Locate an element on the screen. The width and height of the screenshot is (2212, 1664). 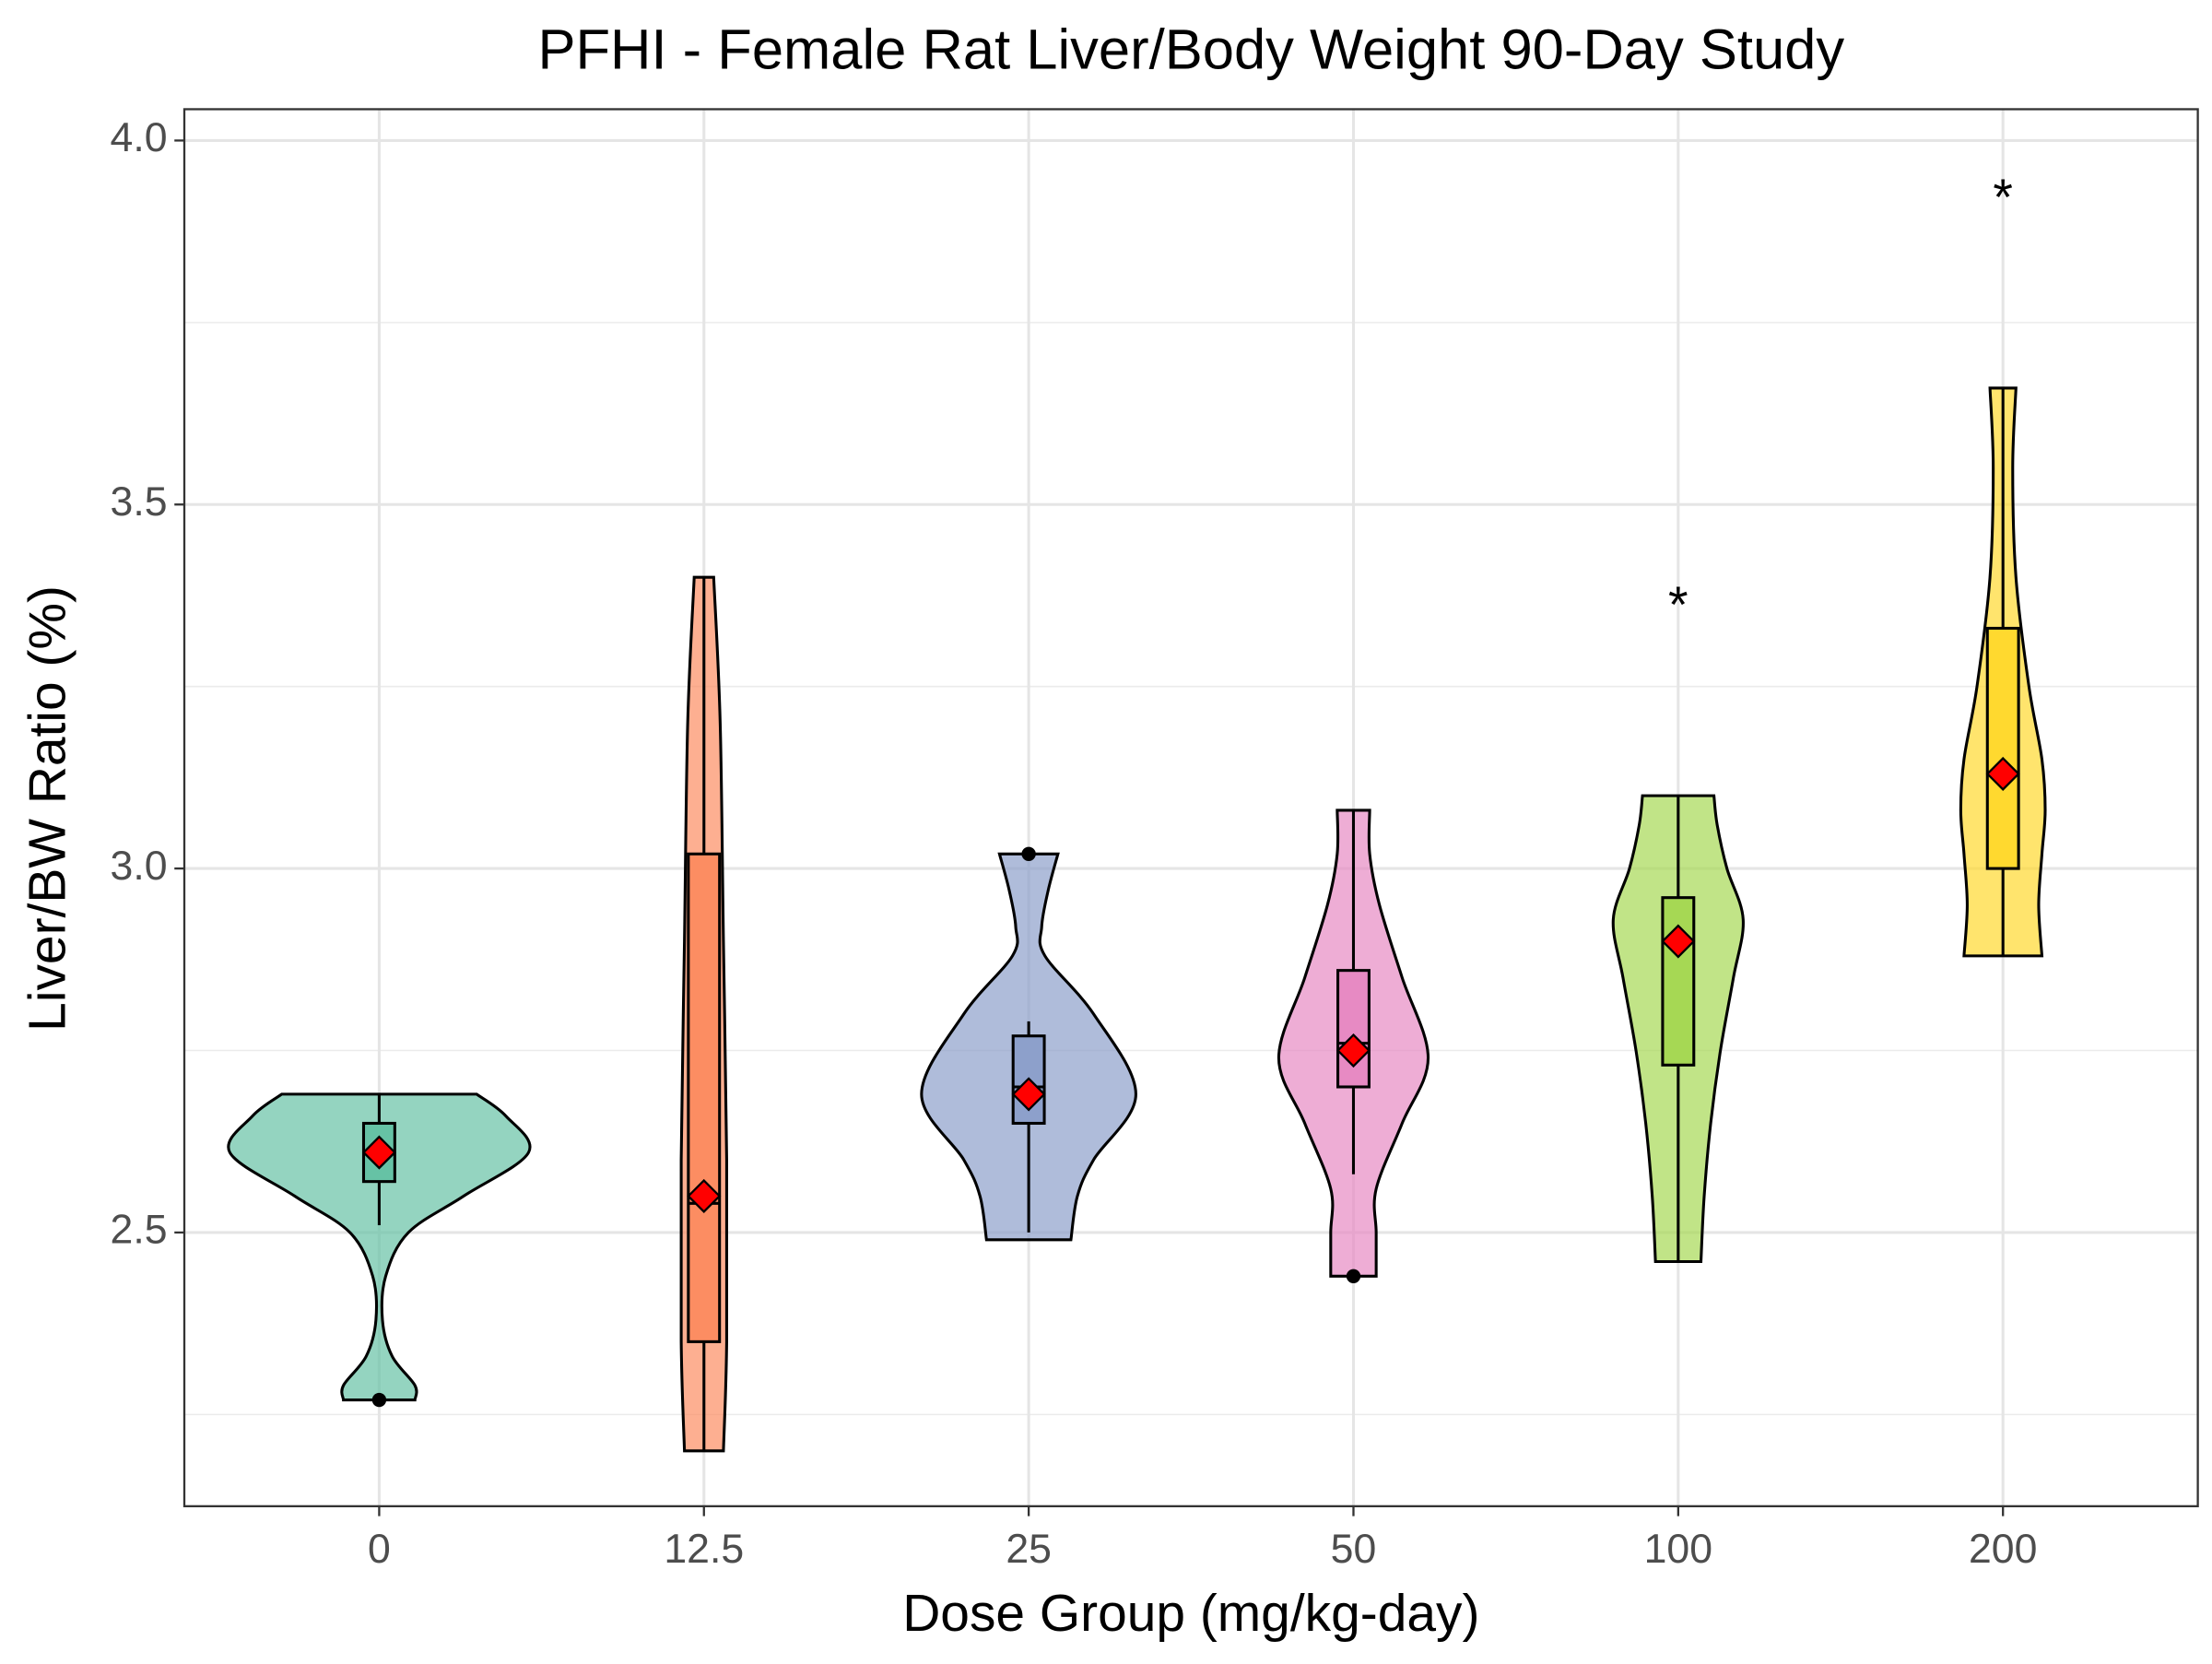
y-tick-label: 4.0 is located at coordinates (139, 137).